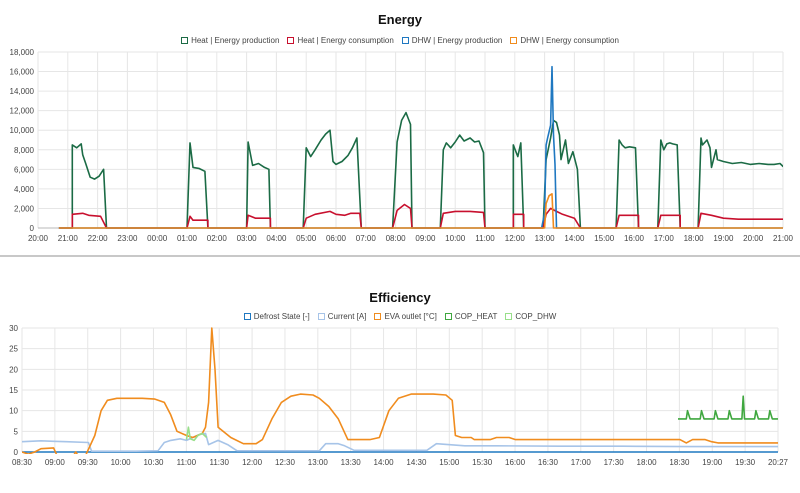 This screenshot has width=800, height=493. What do you see at coordinates (574, 238) in the screenshot?
I see `energy-x-tick-label: 14:00` at bounding box center [574, 238].